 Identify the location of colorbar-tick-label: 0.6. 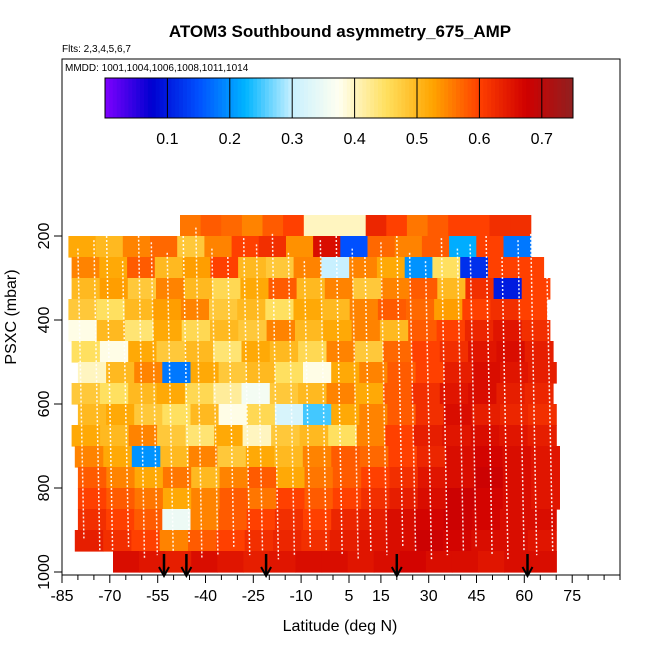
(479, 139).